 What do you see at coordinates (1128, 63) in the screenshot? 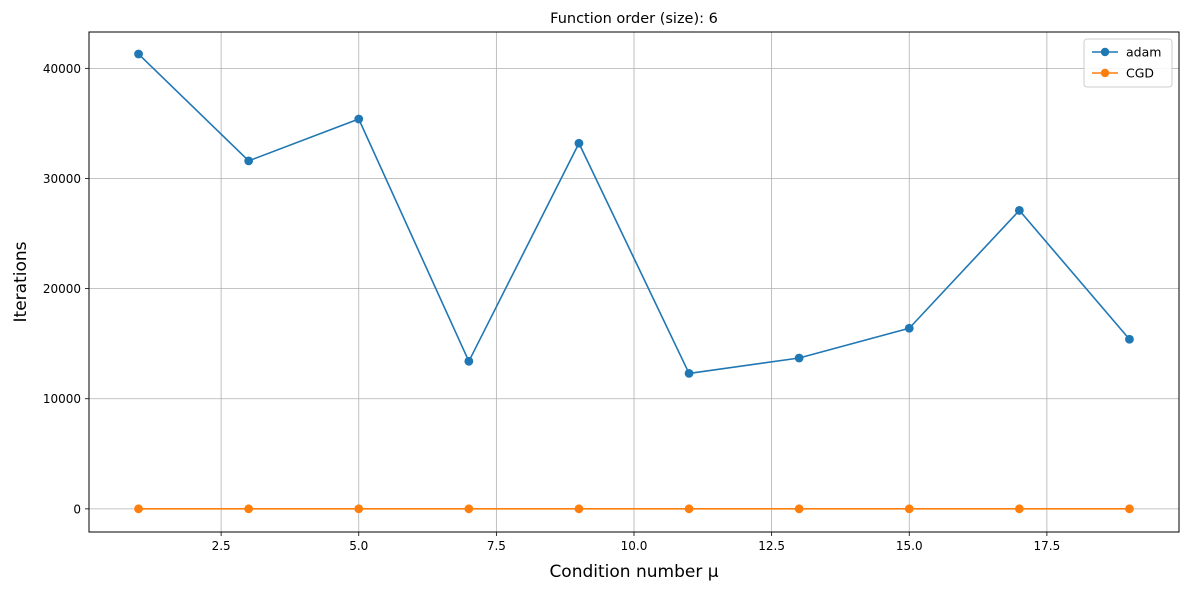
I see `legend: adam CGD` at bounding box center [1128, 63].